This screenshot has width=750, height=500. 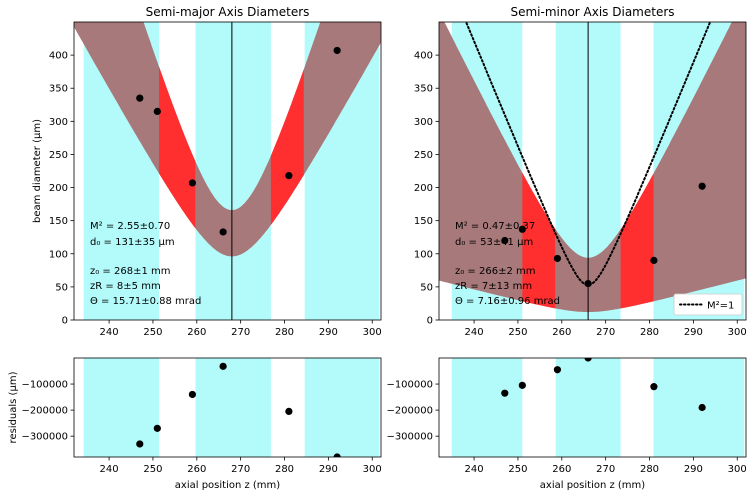 What do you see at coordinates (145, 301) in the screenshot?
I see `fit-result-text: Θ = 15.71±0.88 mrad` at bounding box center [145, 301].